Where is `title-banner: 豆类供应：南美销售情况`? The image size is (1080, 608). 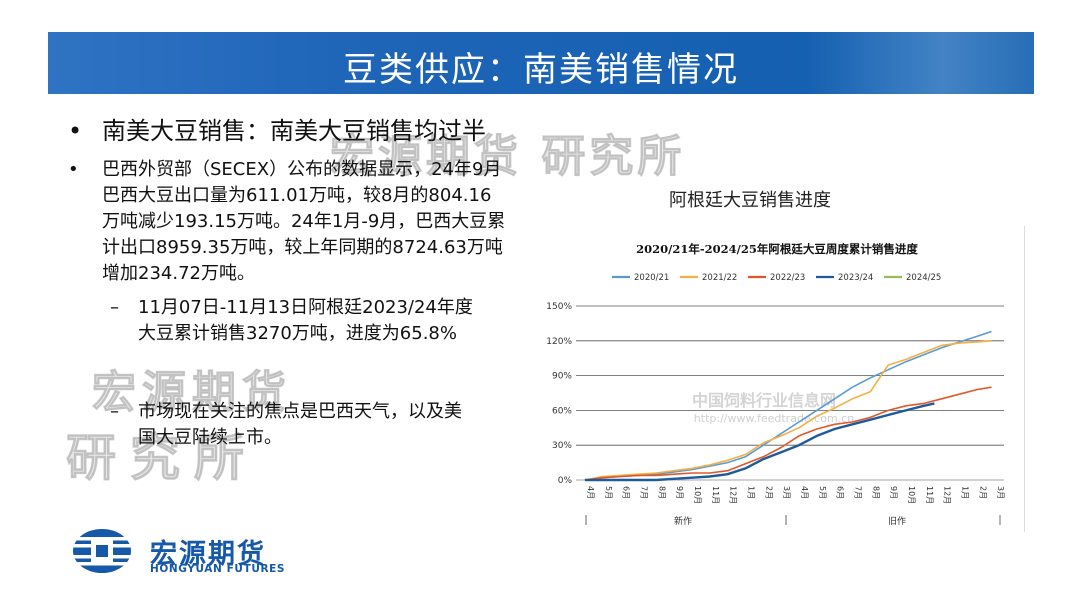 title-banner: 豆类供应：南美销售情况 is located at coordinates (541, 63).